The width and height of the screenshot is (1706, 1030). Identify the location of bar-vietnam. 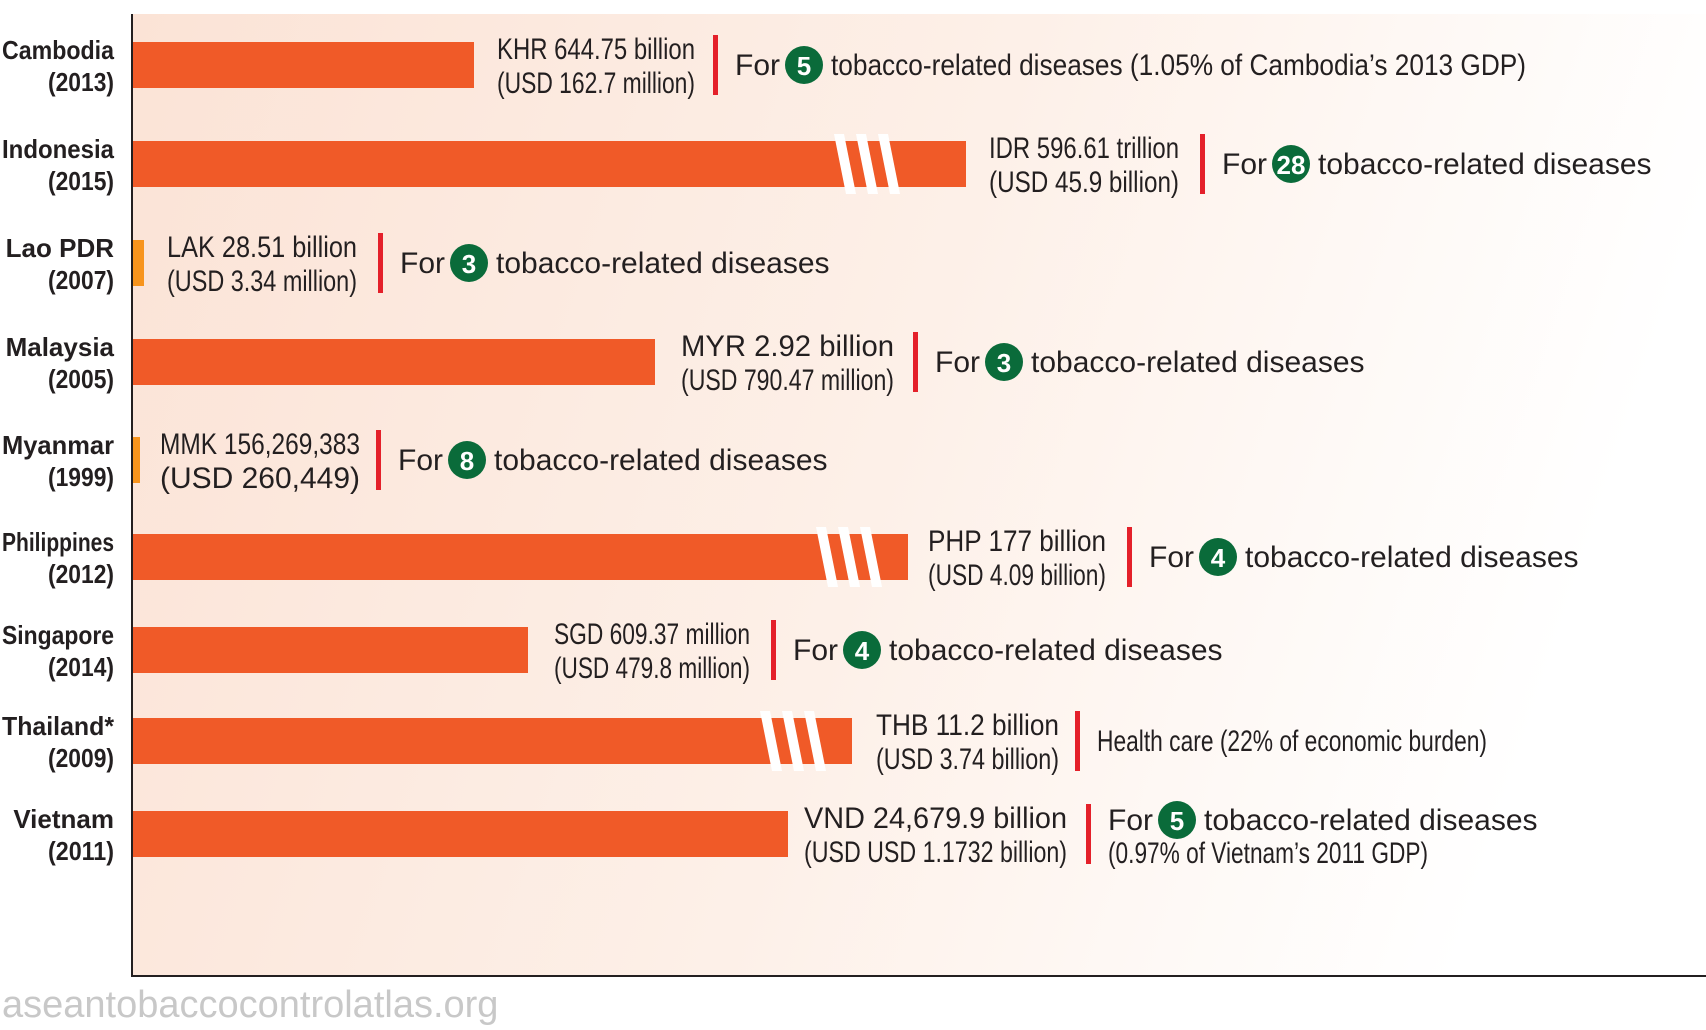
(460, 834).